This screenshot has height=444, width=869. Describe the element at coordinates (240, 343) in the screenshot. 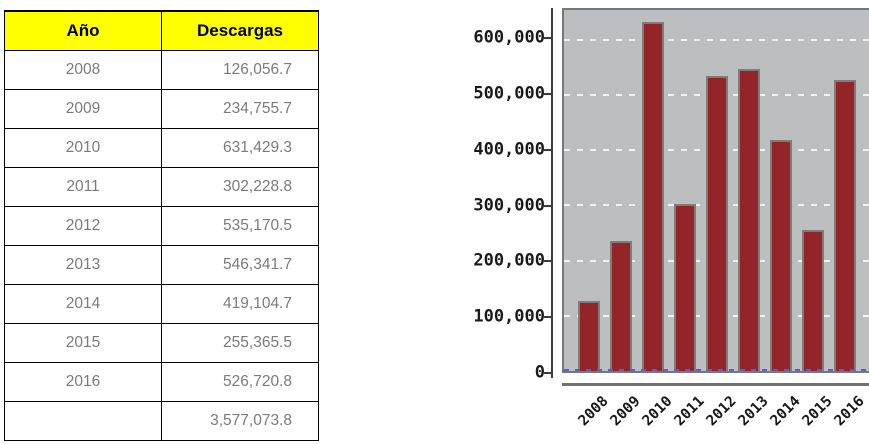

I see `downloads-cell: 255,365.5` at that location.